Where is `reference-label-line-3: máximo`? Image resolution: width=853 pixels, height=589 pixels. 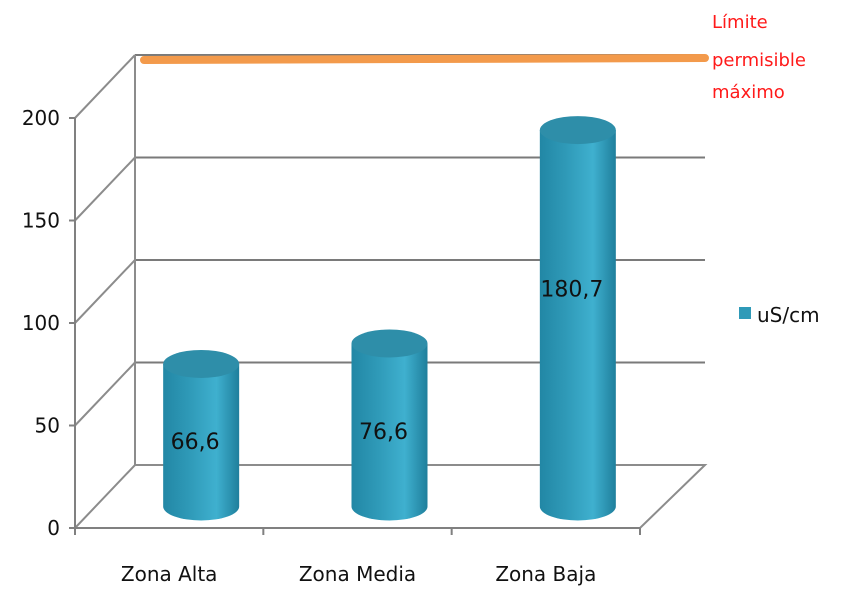 reference-label-line-3: máximo is located at coordinates (748, 92).